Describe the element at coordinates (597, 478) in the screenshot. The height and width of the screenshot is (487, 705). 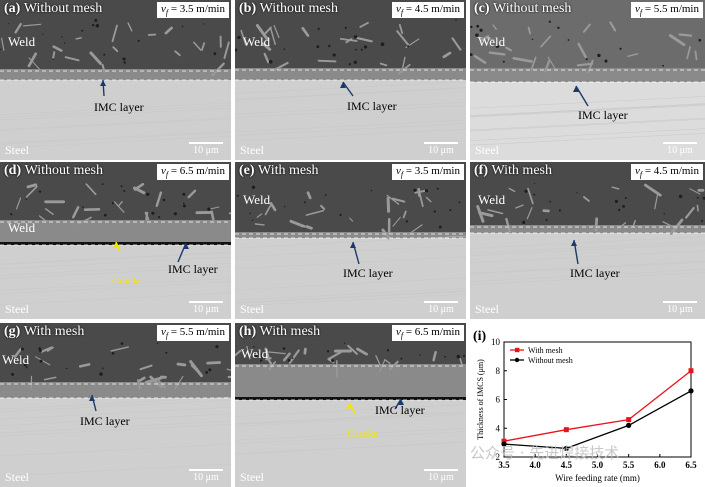
I see `x-axis-label: Wire feeding rate (mm)` at that location.